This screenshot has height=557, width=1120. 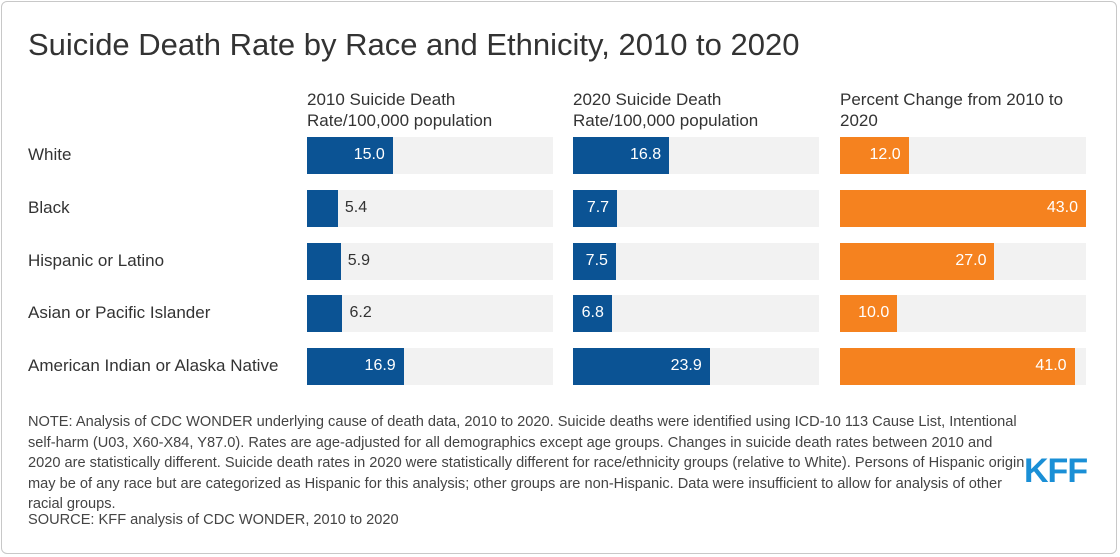 I want to click on value-label: 7.5, so click(x=596, y=260).